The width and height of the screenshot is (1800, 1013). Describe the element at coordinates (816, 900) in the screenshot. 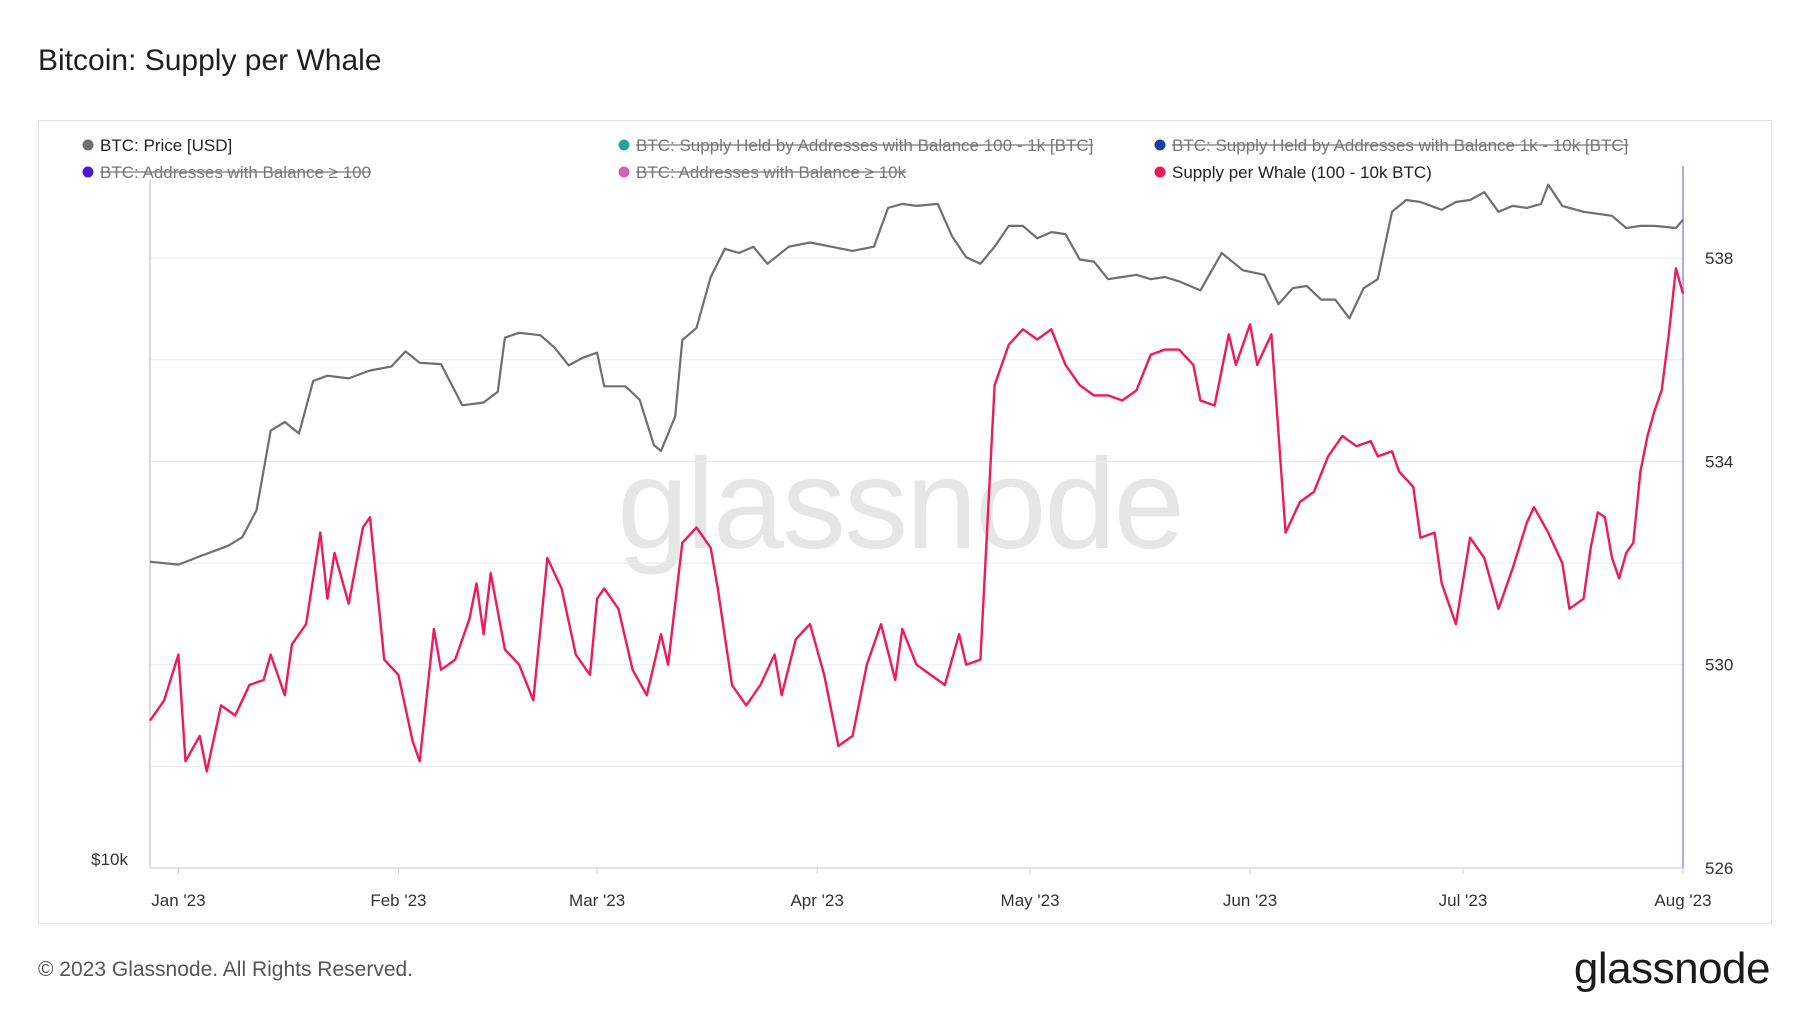

I see `x-axis-tick-label: Apr '23` at that location.